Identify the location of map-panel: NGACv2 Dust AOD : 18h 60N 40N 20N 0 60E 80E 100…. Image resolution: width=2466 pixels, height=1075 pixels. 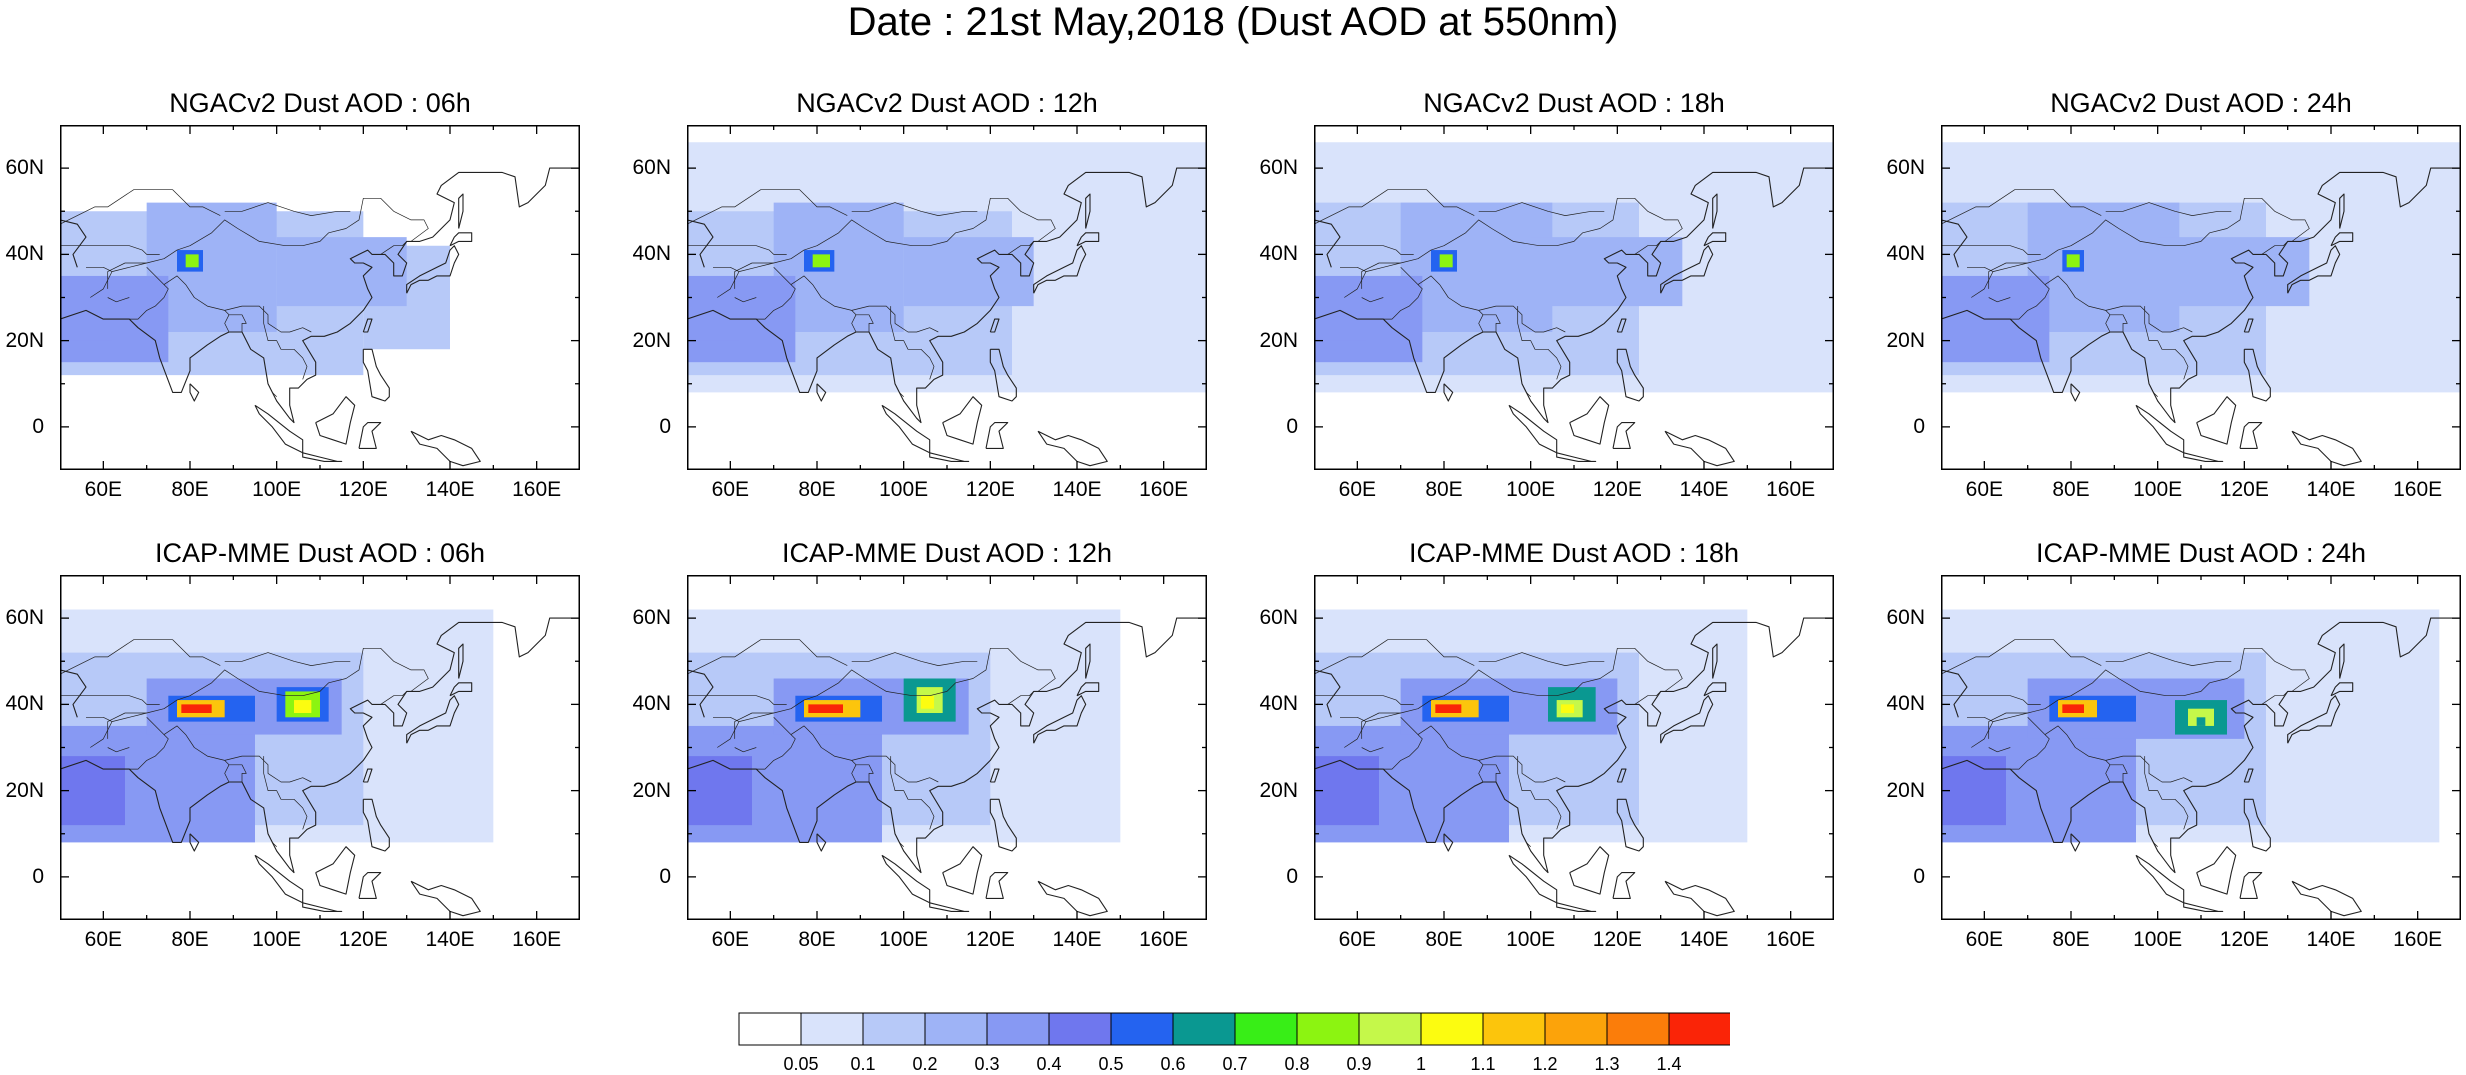
(1549, 305).